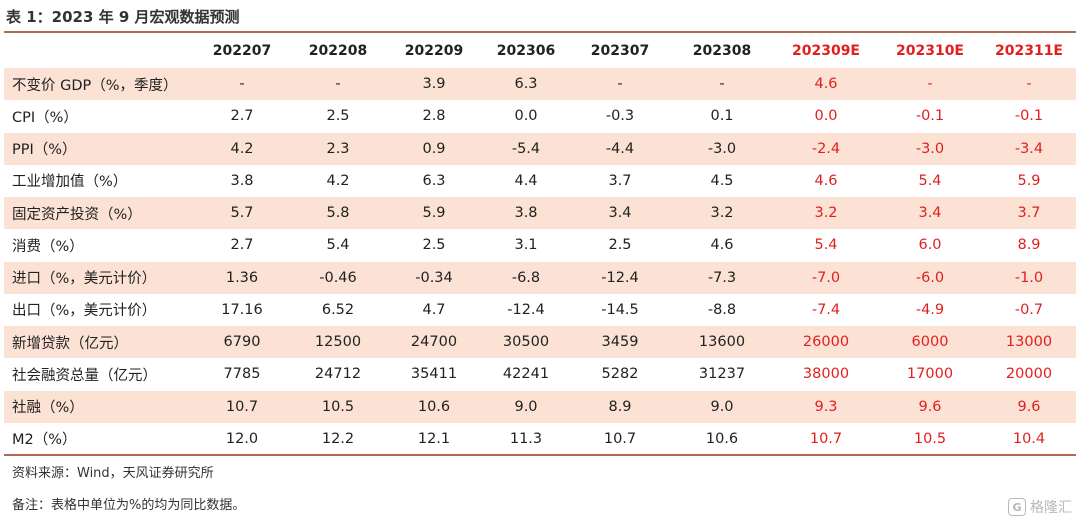 The height and width of the screenshot is (527, 1080). I want to click on row-label: 不变价 GDP（%，季度）, so click(99, 84).